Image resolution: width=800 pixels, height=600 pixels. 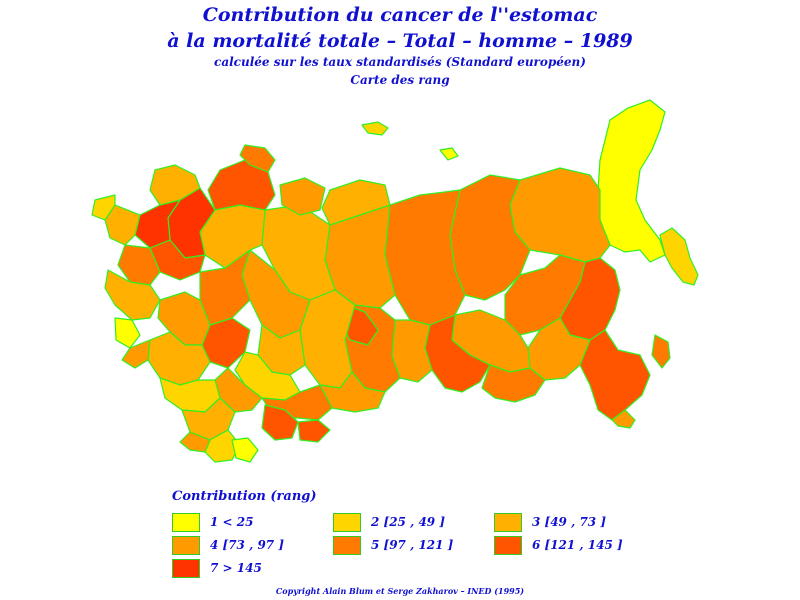 What do you see at coordinates (244, 496) in the screenshot?
I see `legend-title: Contribution (rang)` at bounding box center [244, 496].